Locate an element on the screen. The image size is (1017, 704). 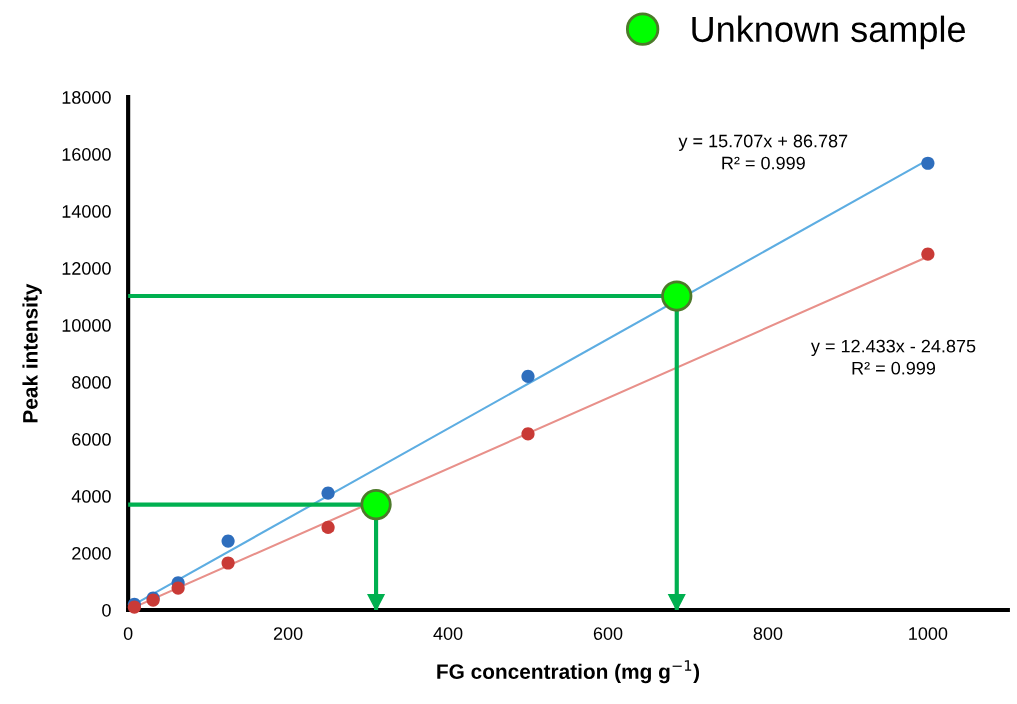
y-tick-label: 14000 is located at coordinates (86, 211).